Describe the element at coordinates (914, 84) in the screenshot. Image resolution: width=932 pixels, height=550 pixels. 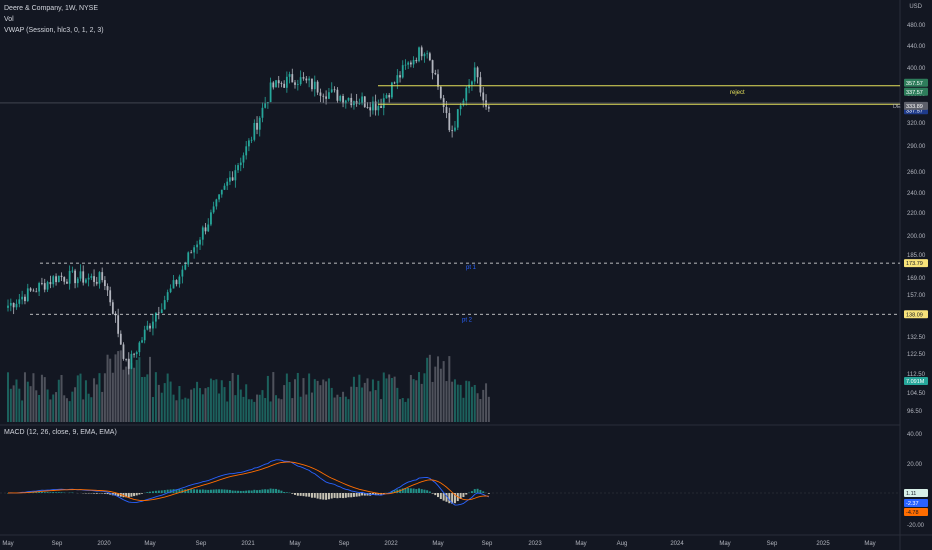
I see `tag-level-top-text: 357.57` at that location.